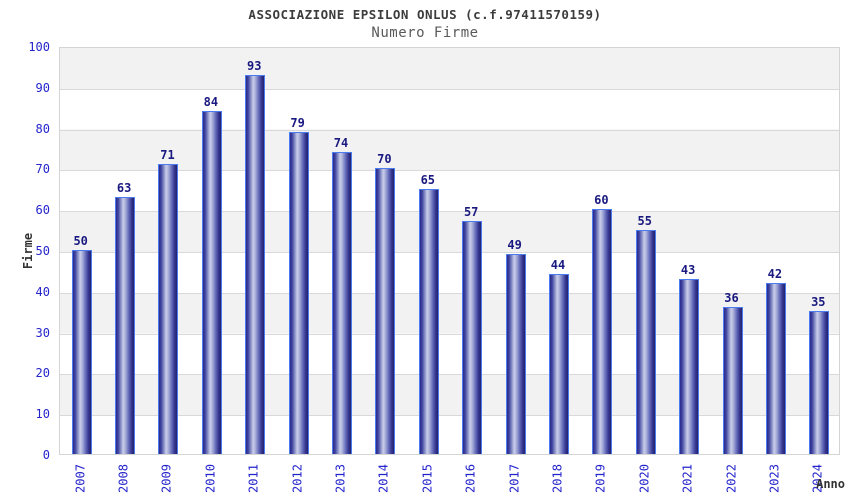 This screenshot has height=500, width=850. Describe the element at coordinates (211, 102) in the screenshot. I see `bar-value-label: 84` at that location.